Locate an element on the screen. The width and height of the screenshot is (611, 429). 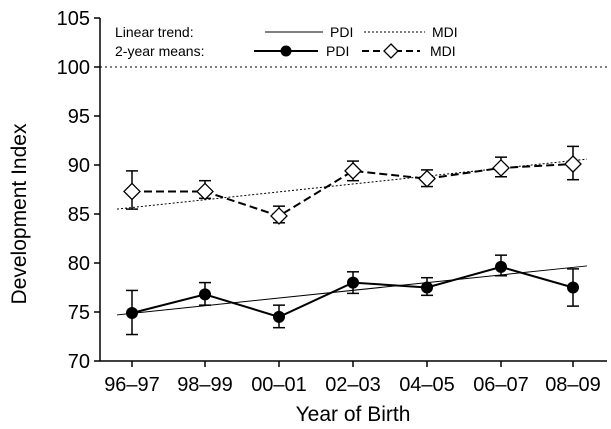
x-tick-label: 96–97 is located at coordinates (132, 385).